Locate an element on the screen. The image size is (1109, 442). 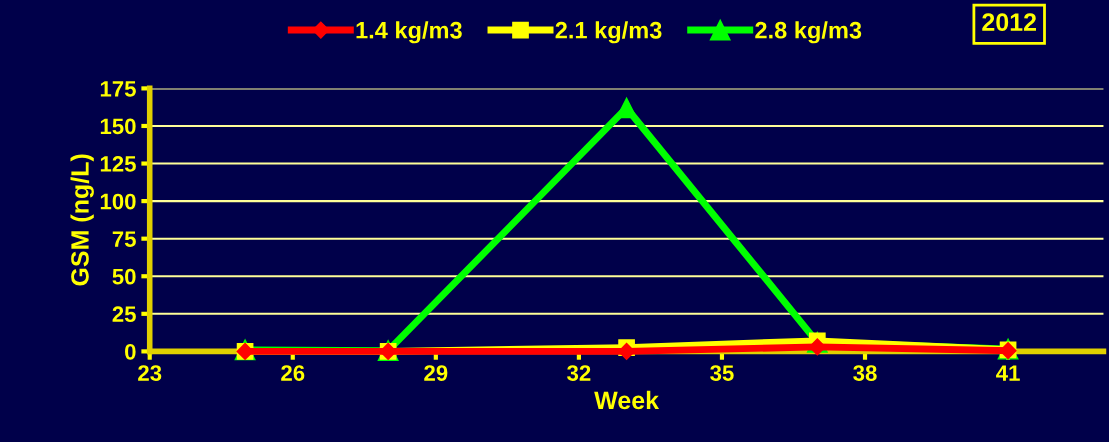
x-tick-label: 32 is located at coordinates (579, 373).